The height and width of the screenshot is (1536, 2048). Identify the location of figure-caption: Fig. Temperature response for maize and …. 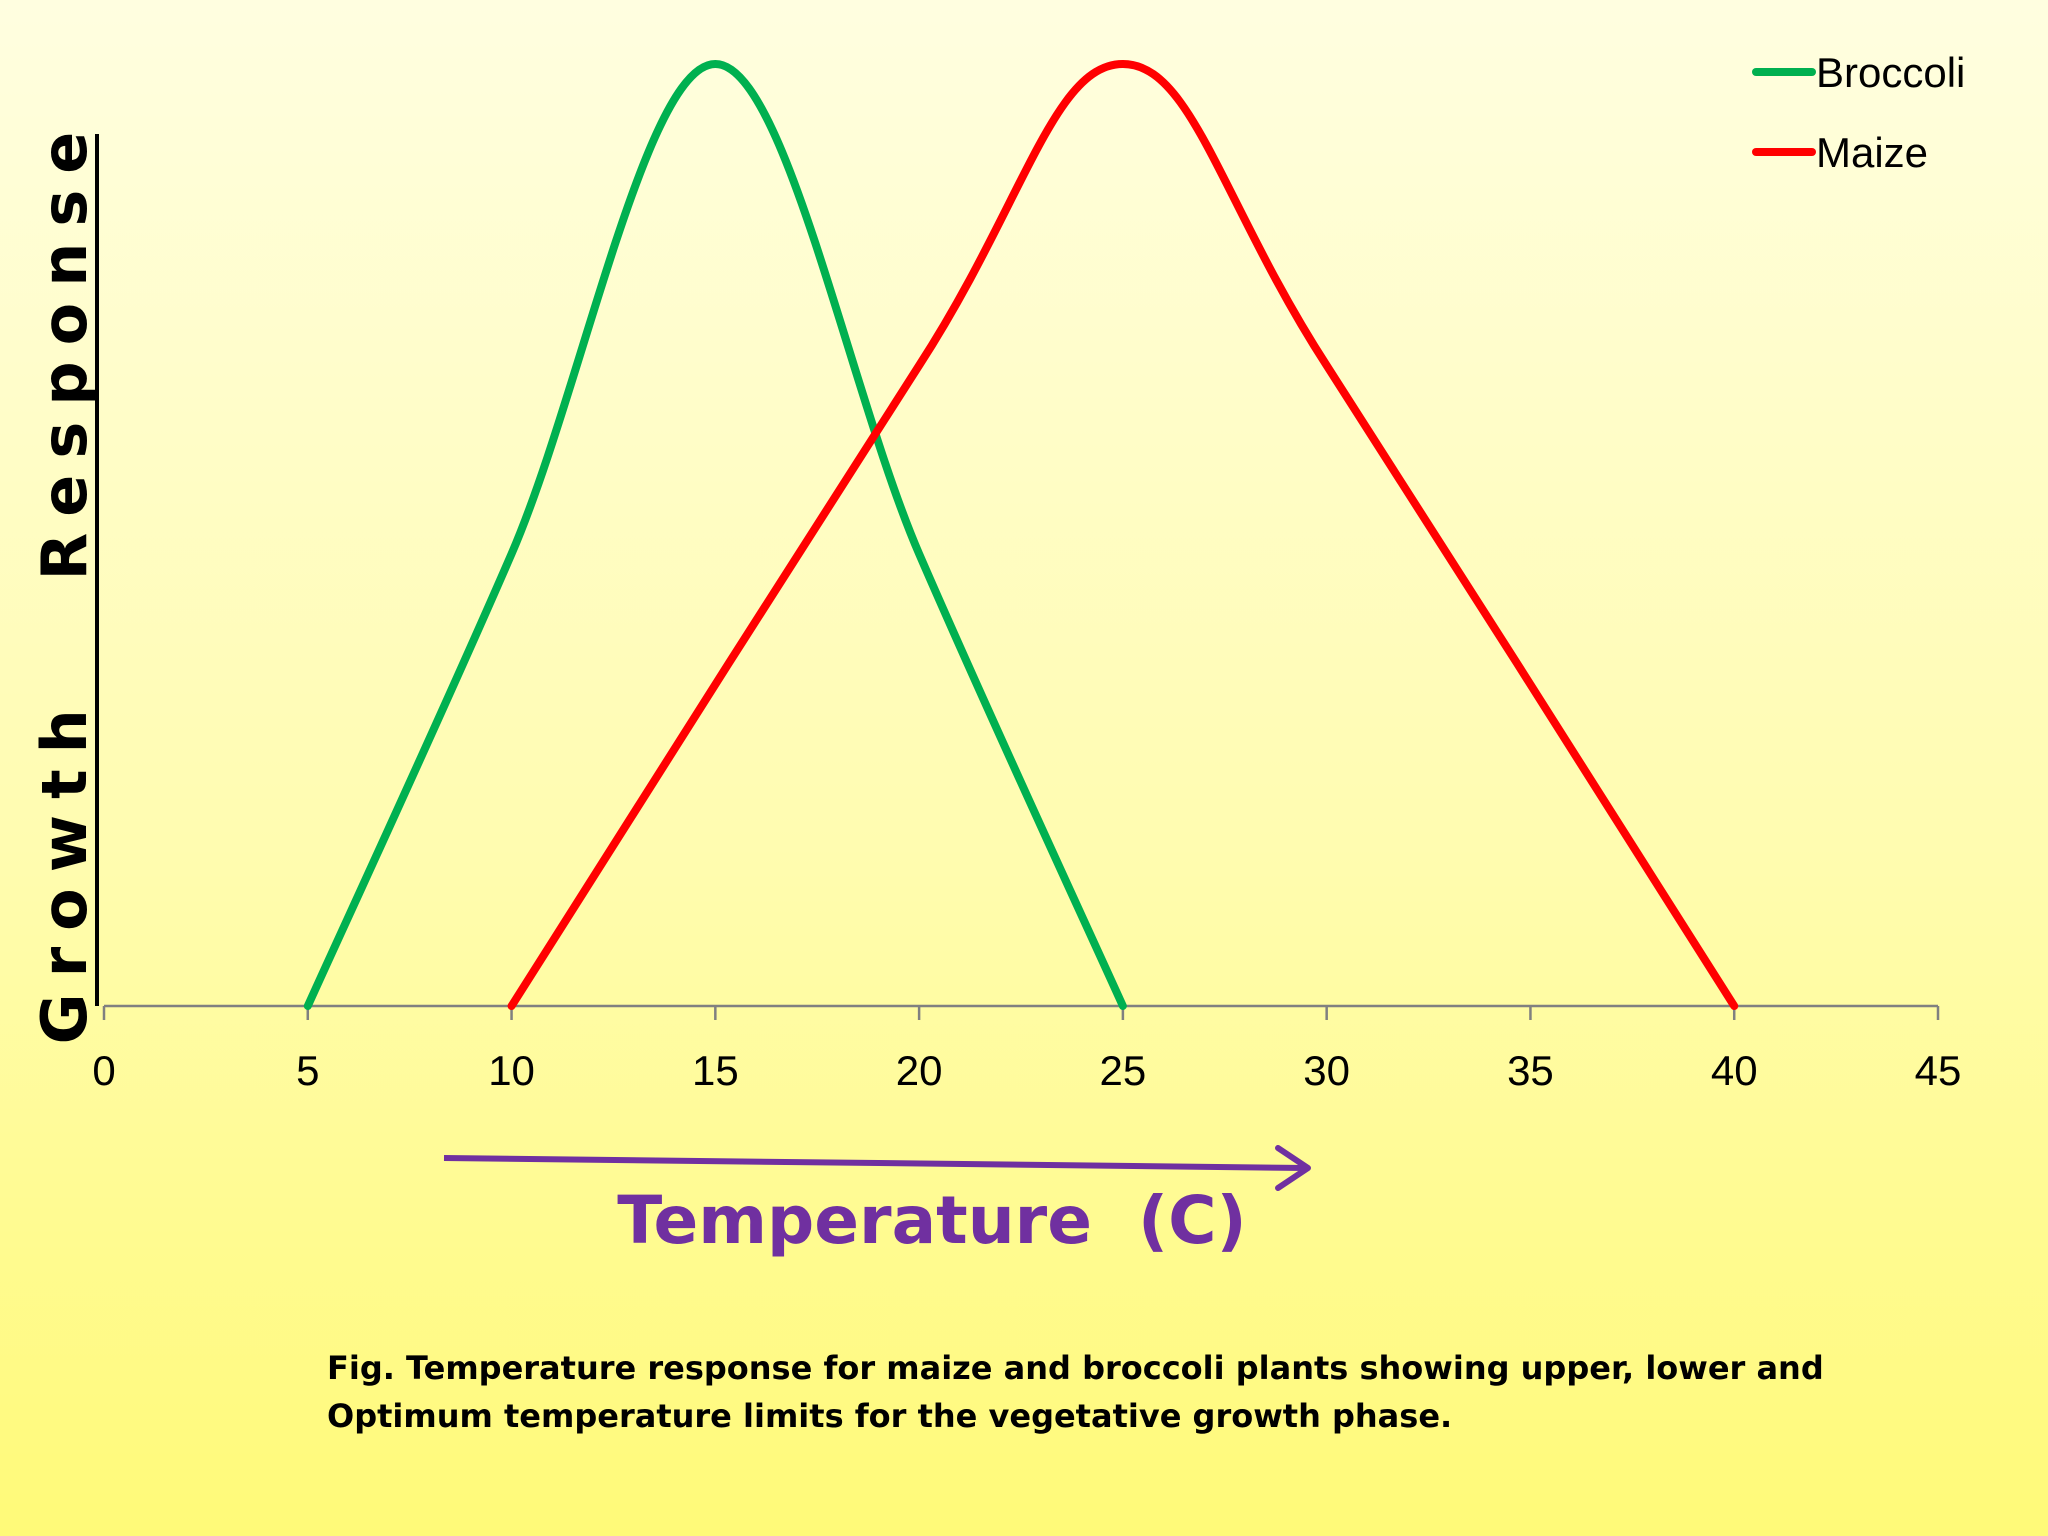
(1077, 1392).